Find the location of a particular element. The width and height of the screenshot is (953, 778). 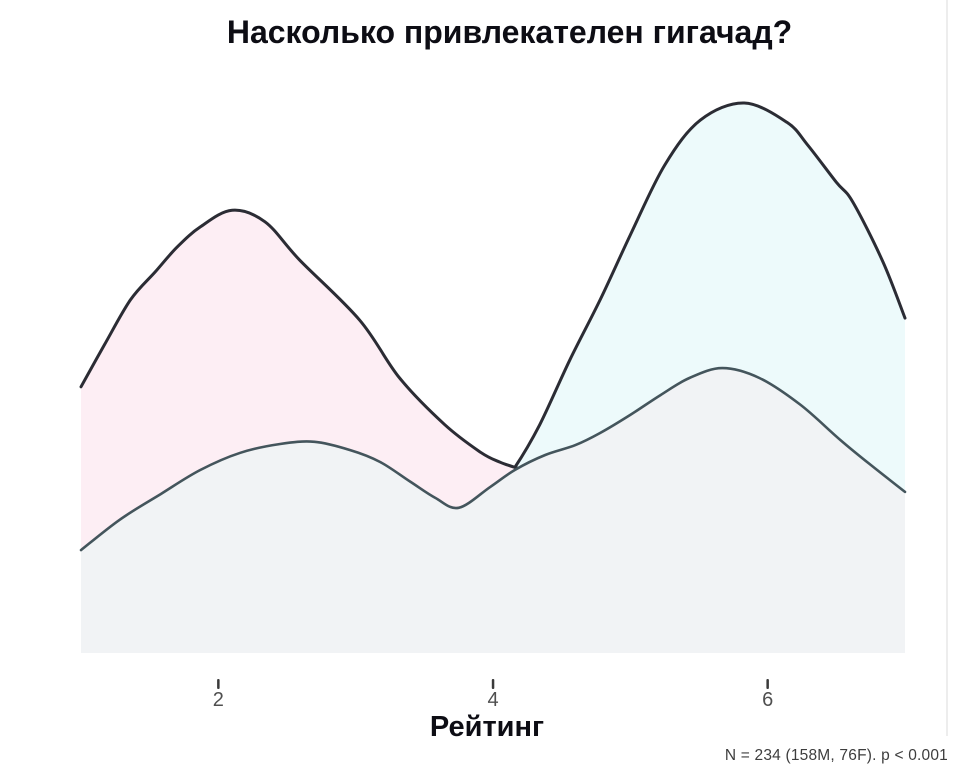

x-tick-label: 4 is located at coordinates (493, 700).